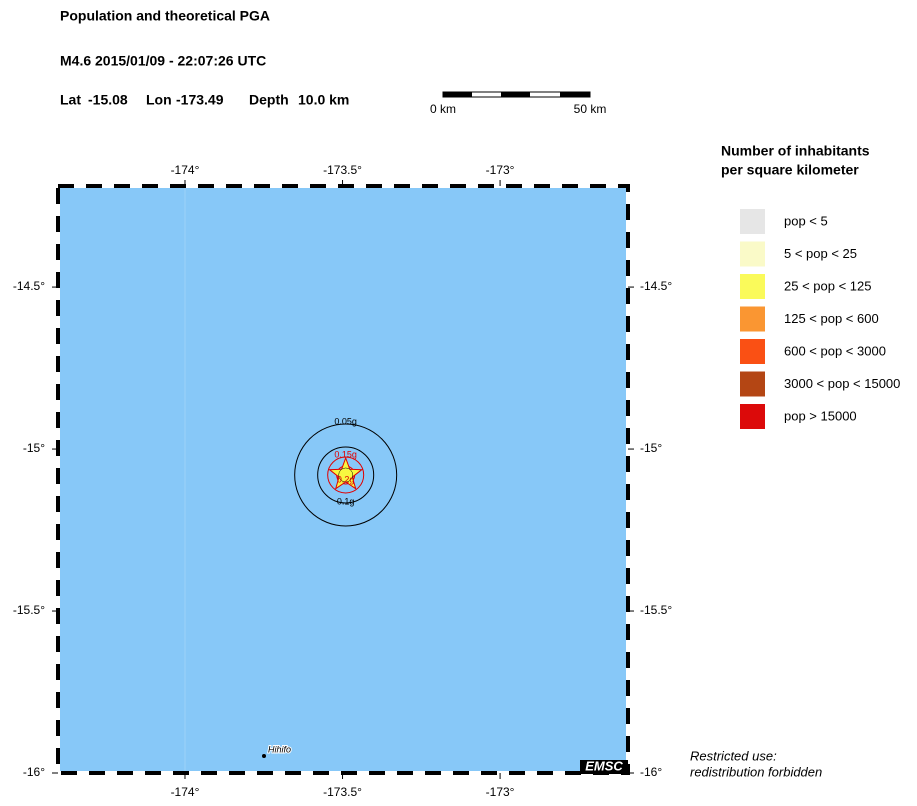 This screenshot has width=917, height=806. Describe the element at coordinates (835, 350) in the screenshot. I see `legend-label: 600 < pop < 3000` at that location.